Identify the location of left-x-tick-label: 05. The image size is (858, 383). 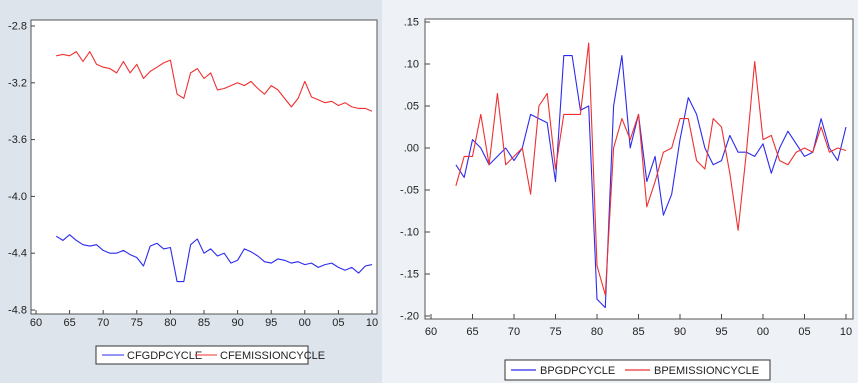
(338, 323).